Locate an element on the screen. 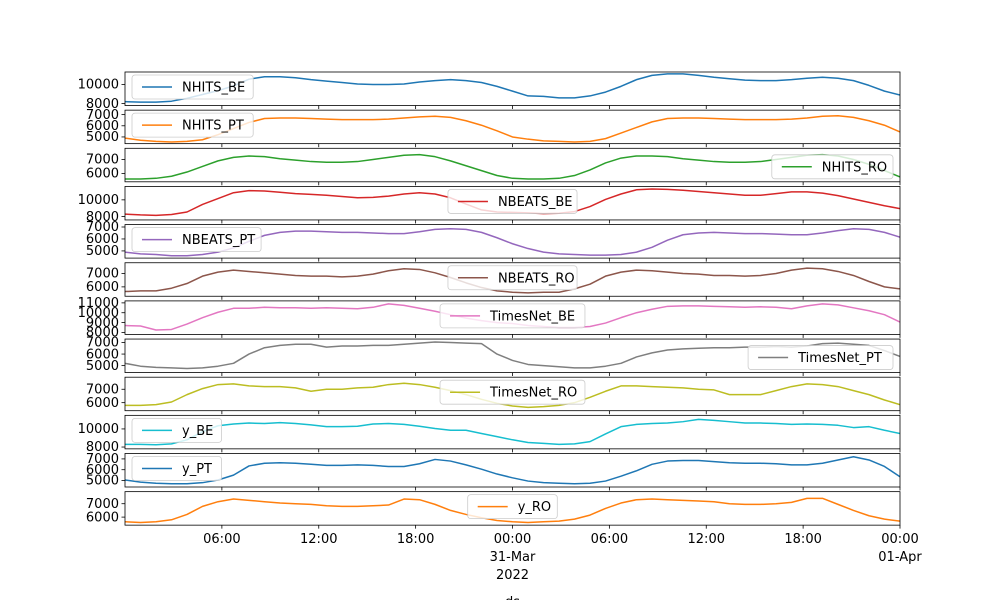  series-line-NHITS_PT is located at coordinates (512, 128).